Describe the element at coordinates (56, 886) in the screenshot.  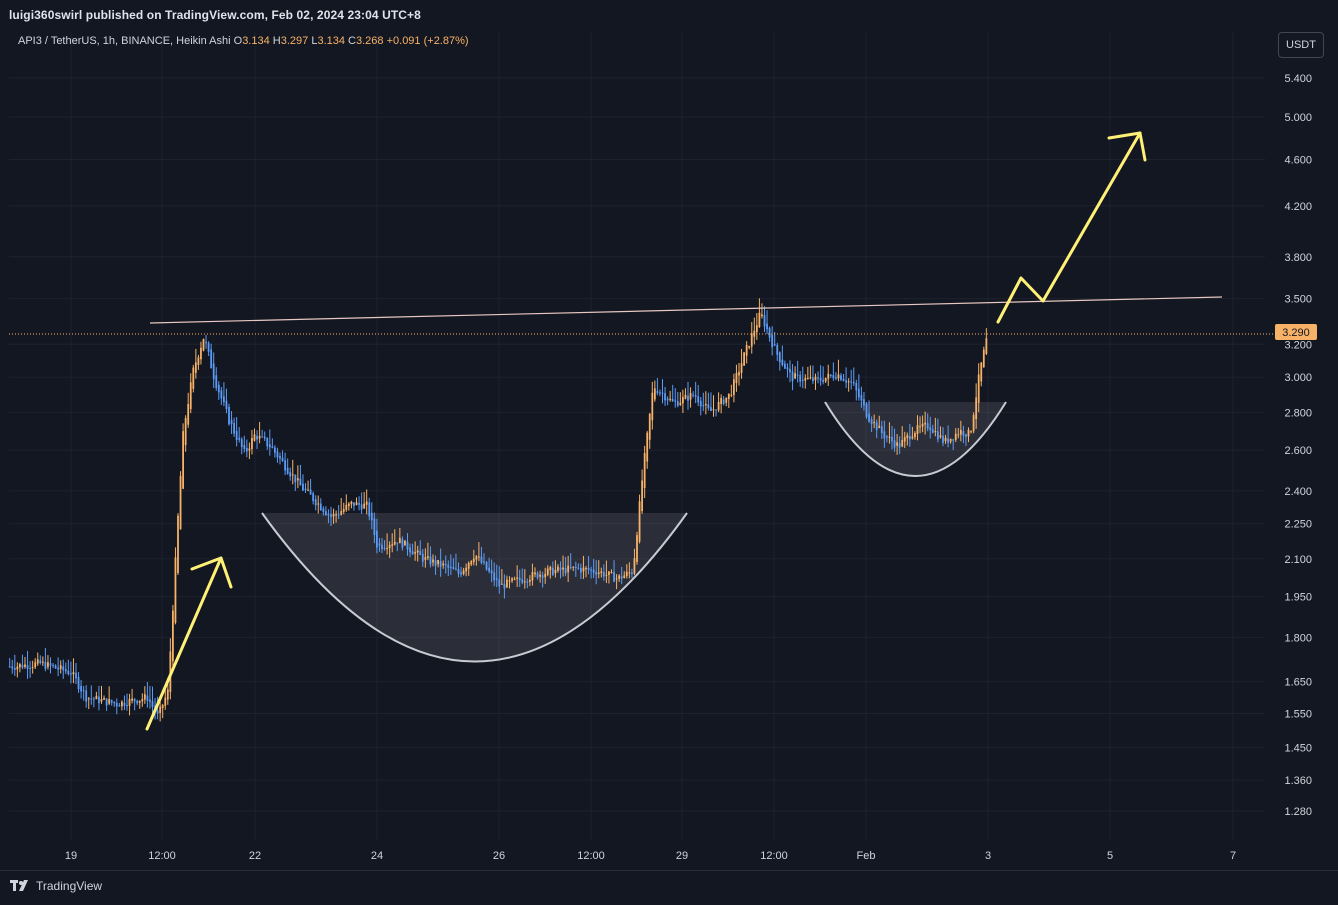
I see `tradingview-logo: TradingView` at that location.